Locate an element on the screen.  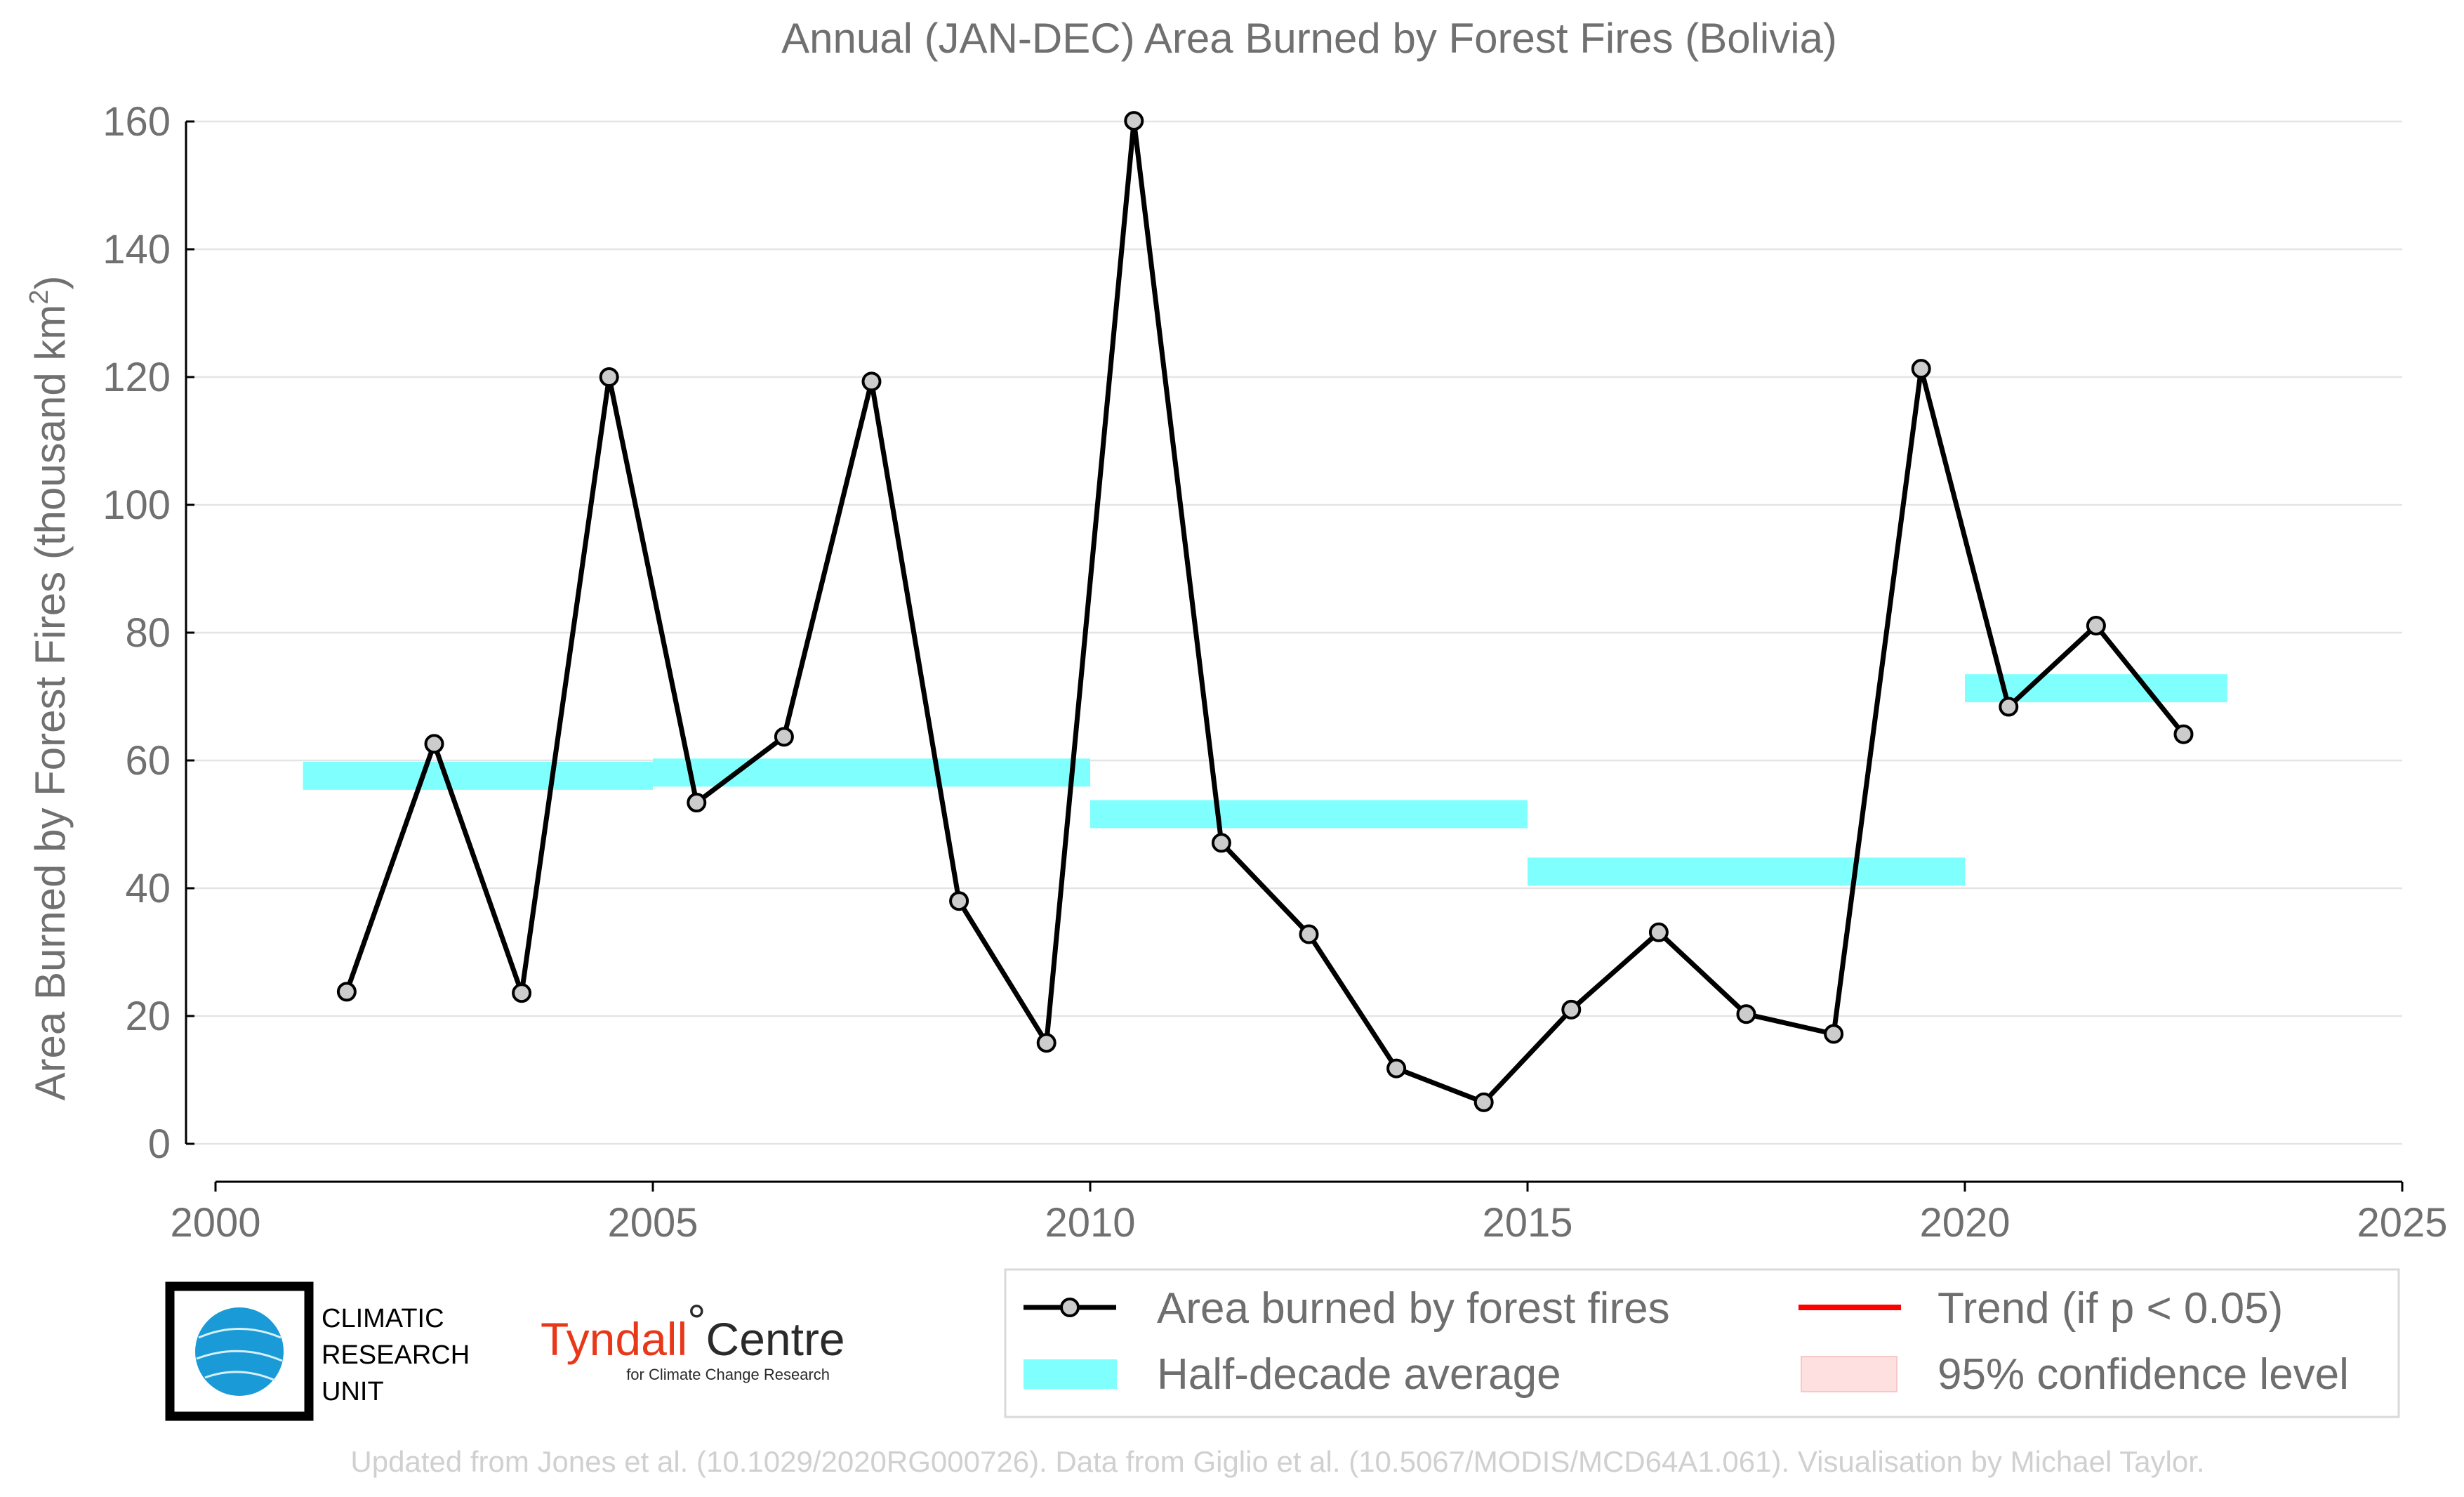
y-axis-label-superscript: 2 is located at coordinates (39, 297).